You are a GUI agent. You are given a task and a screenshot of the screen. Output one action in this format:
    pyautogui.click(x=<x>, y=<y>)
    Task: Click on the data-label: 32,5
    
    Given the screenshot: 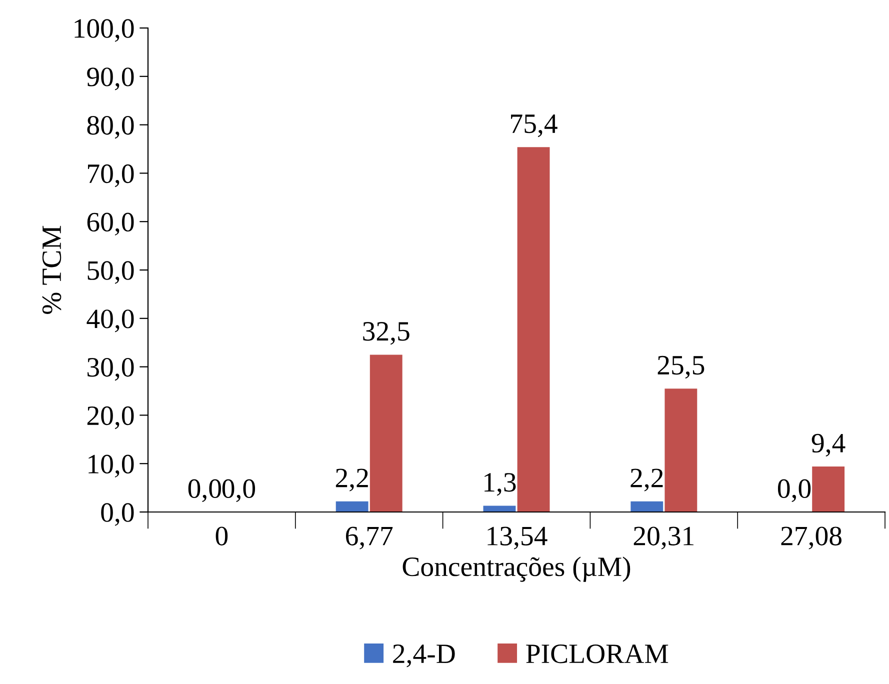 What is the action you would take?
    pyautogui.click(x=386, y=333)
    